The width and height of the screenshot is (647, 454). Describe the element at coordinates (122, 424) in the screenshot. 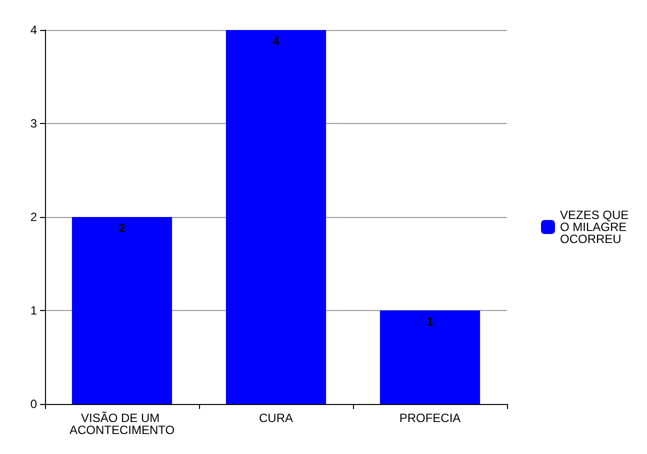

I see `x-tick-label: VISÃO DE UM ACONTECIMENTO` at that location.